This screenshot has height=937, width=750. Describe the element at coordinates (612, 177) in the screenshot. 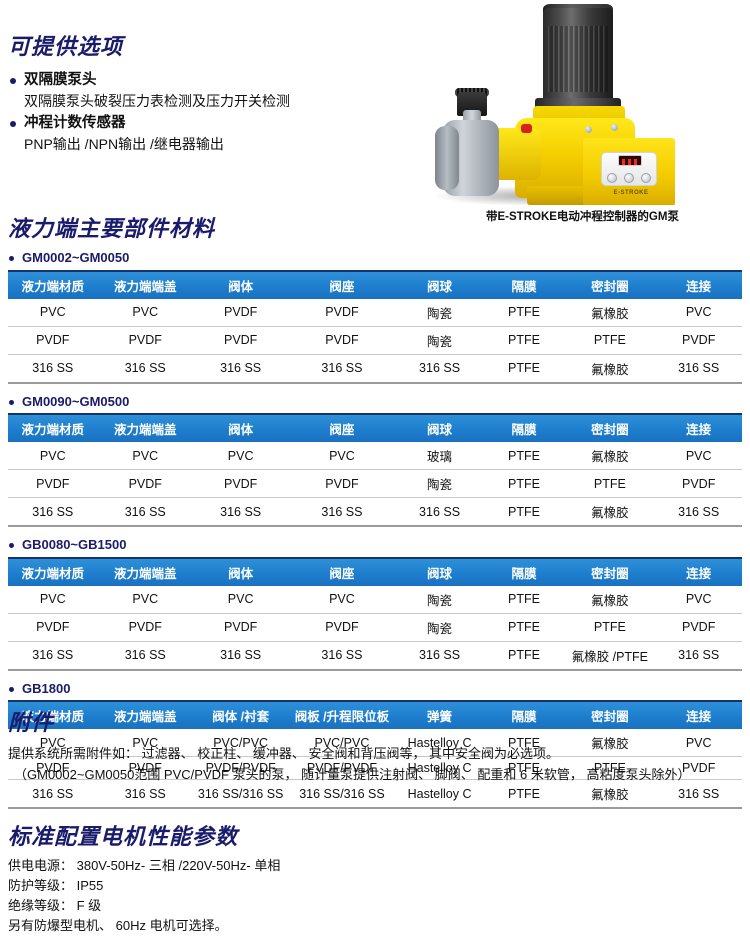

I see `controller-button-left` at that location.